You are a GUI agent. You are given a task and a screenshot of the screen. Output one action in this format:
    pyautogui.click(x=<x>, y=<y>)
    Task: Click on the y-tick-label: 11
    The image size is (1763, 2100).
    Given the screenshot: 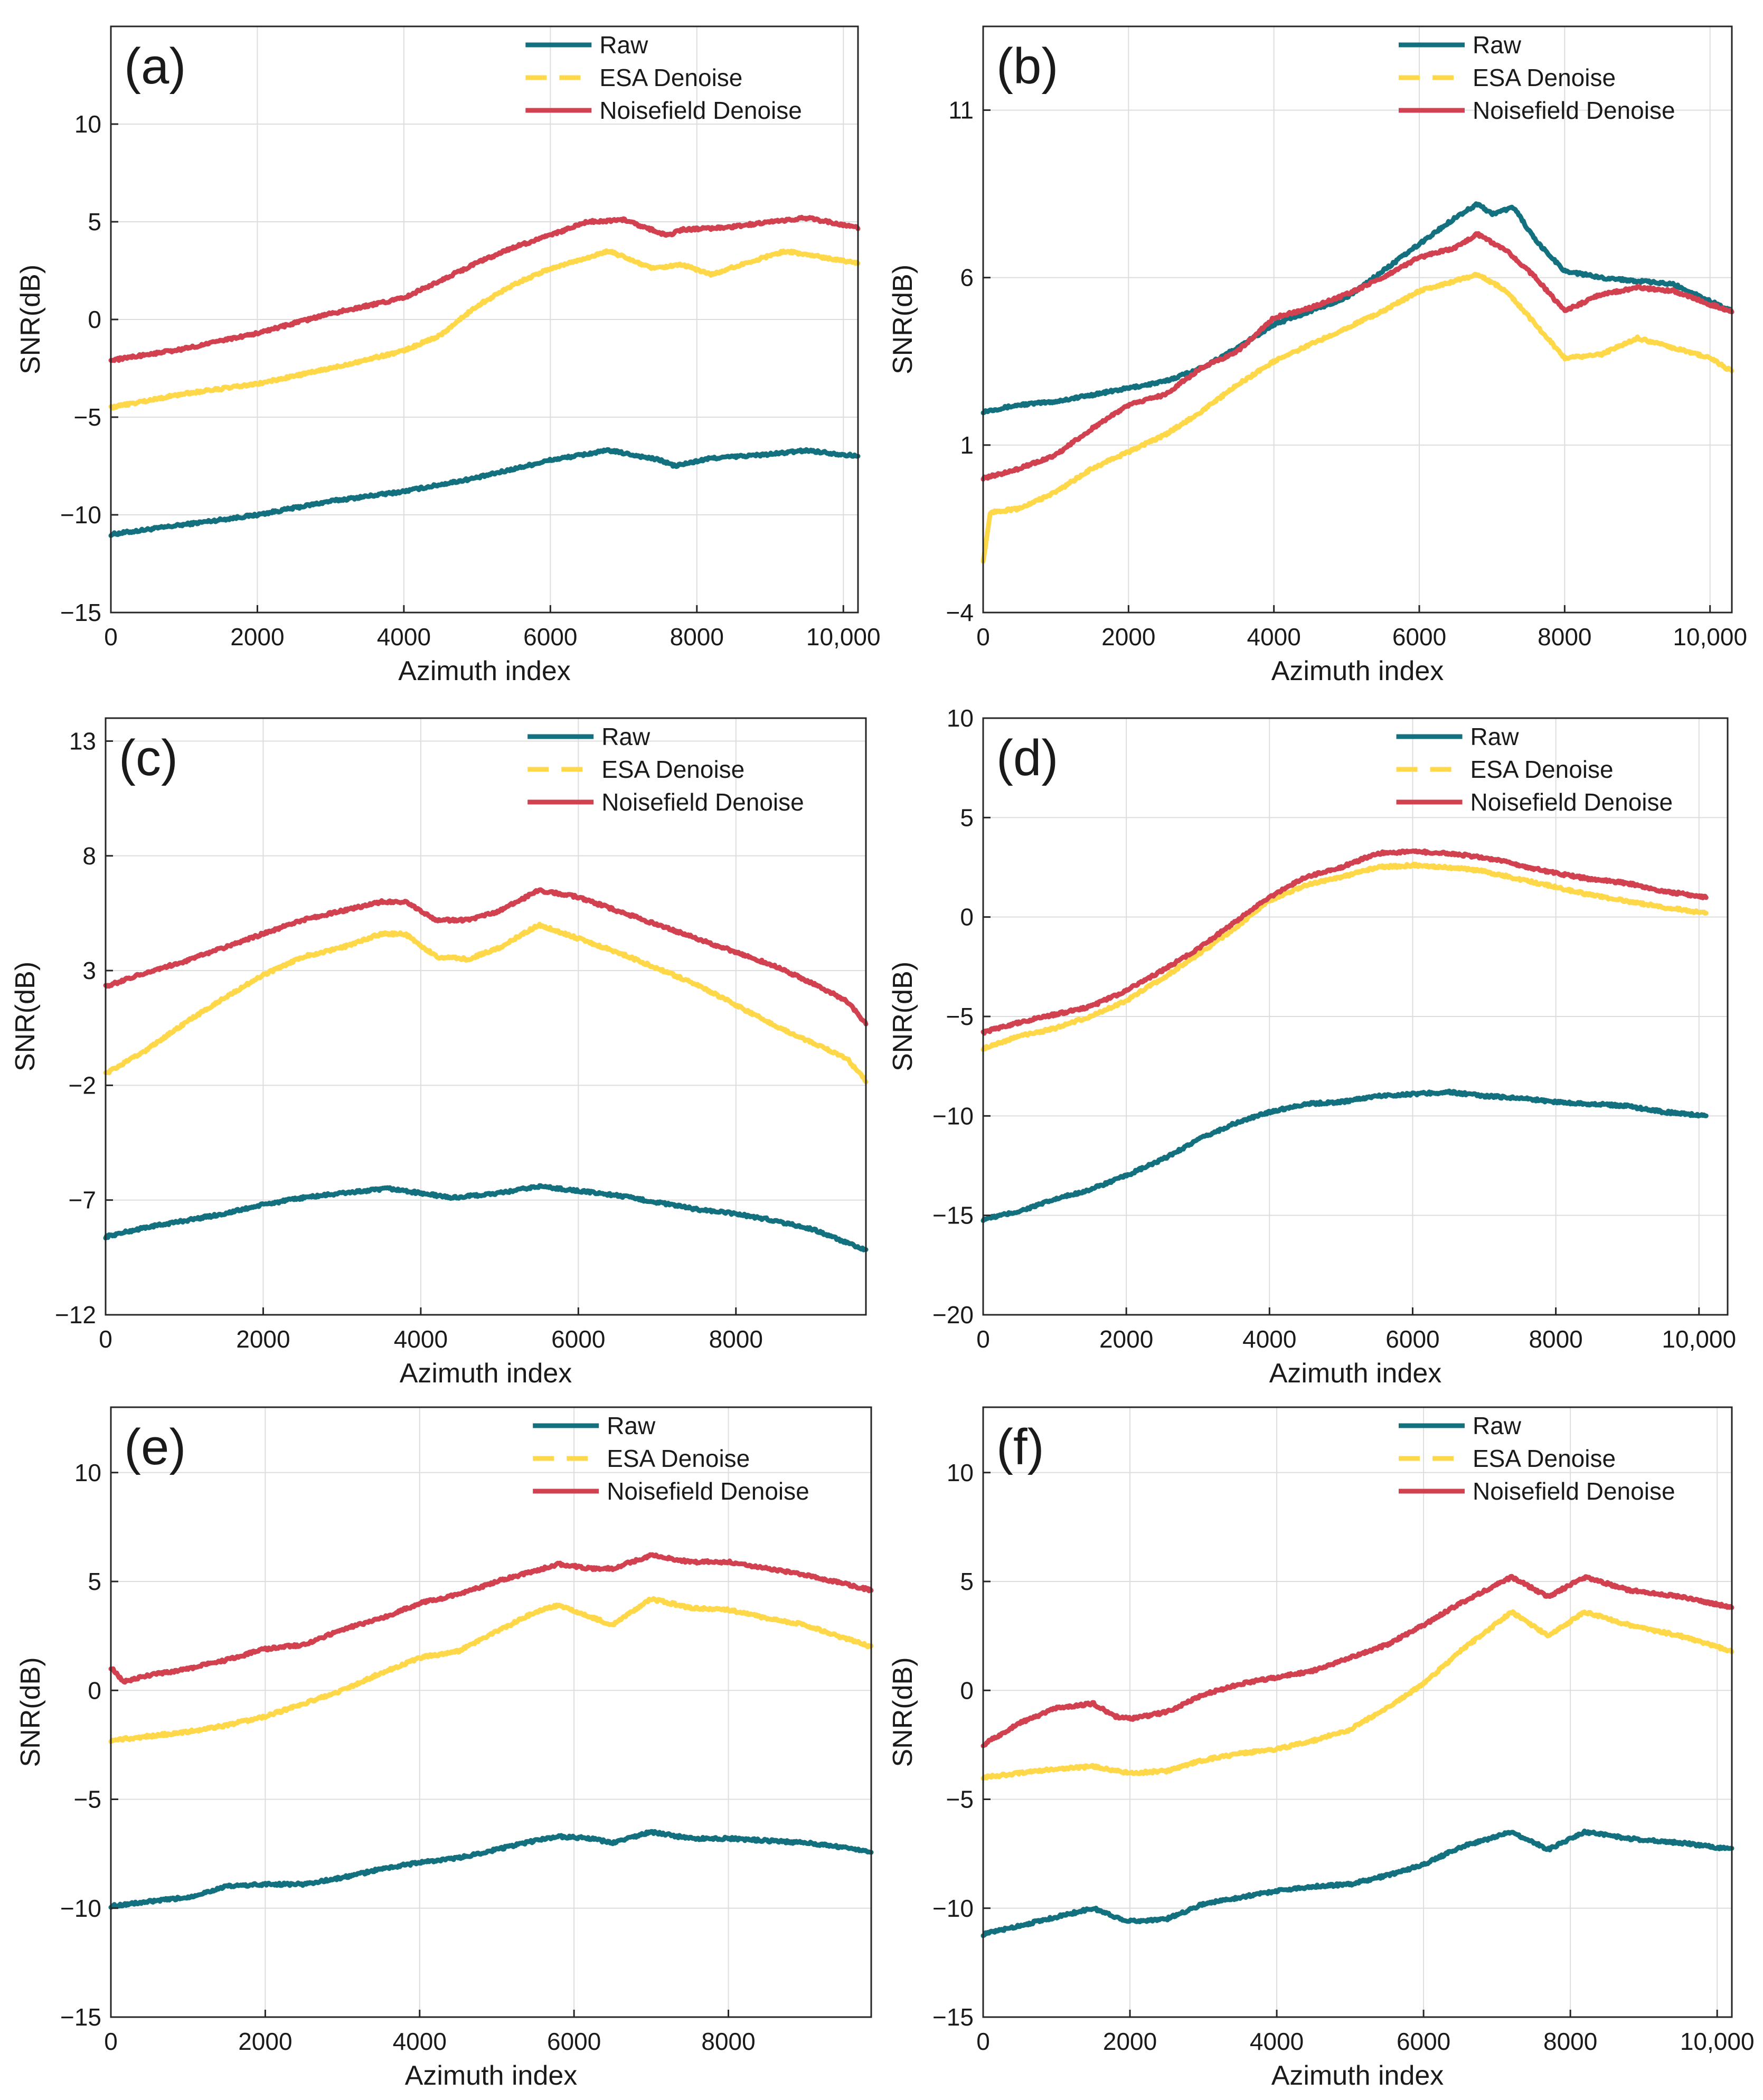 What is the action you would take?
    pyautogui.click(x=961, y=110)
    